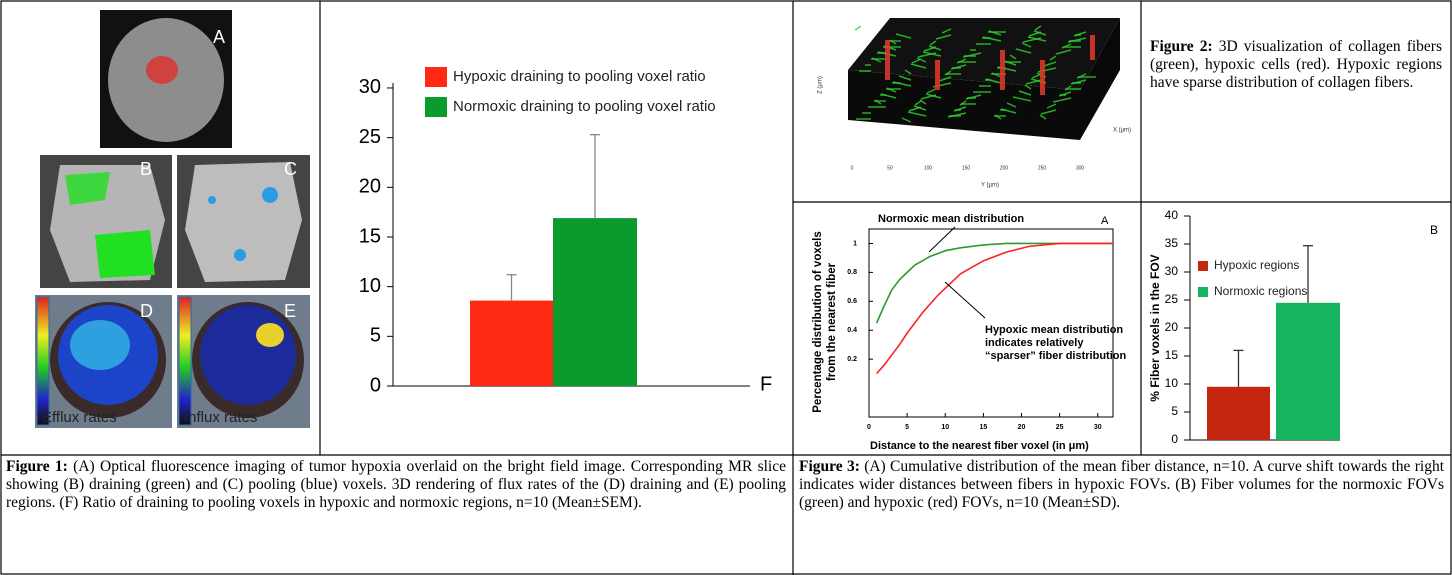 The height and width of the screenshot is (575, 1452). What do you see at coordinates (1060, 427) in the screenshot?
I see `x-tick-label: 25` at bounding box center [1060, 427].